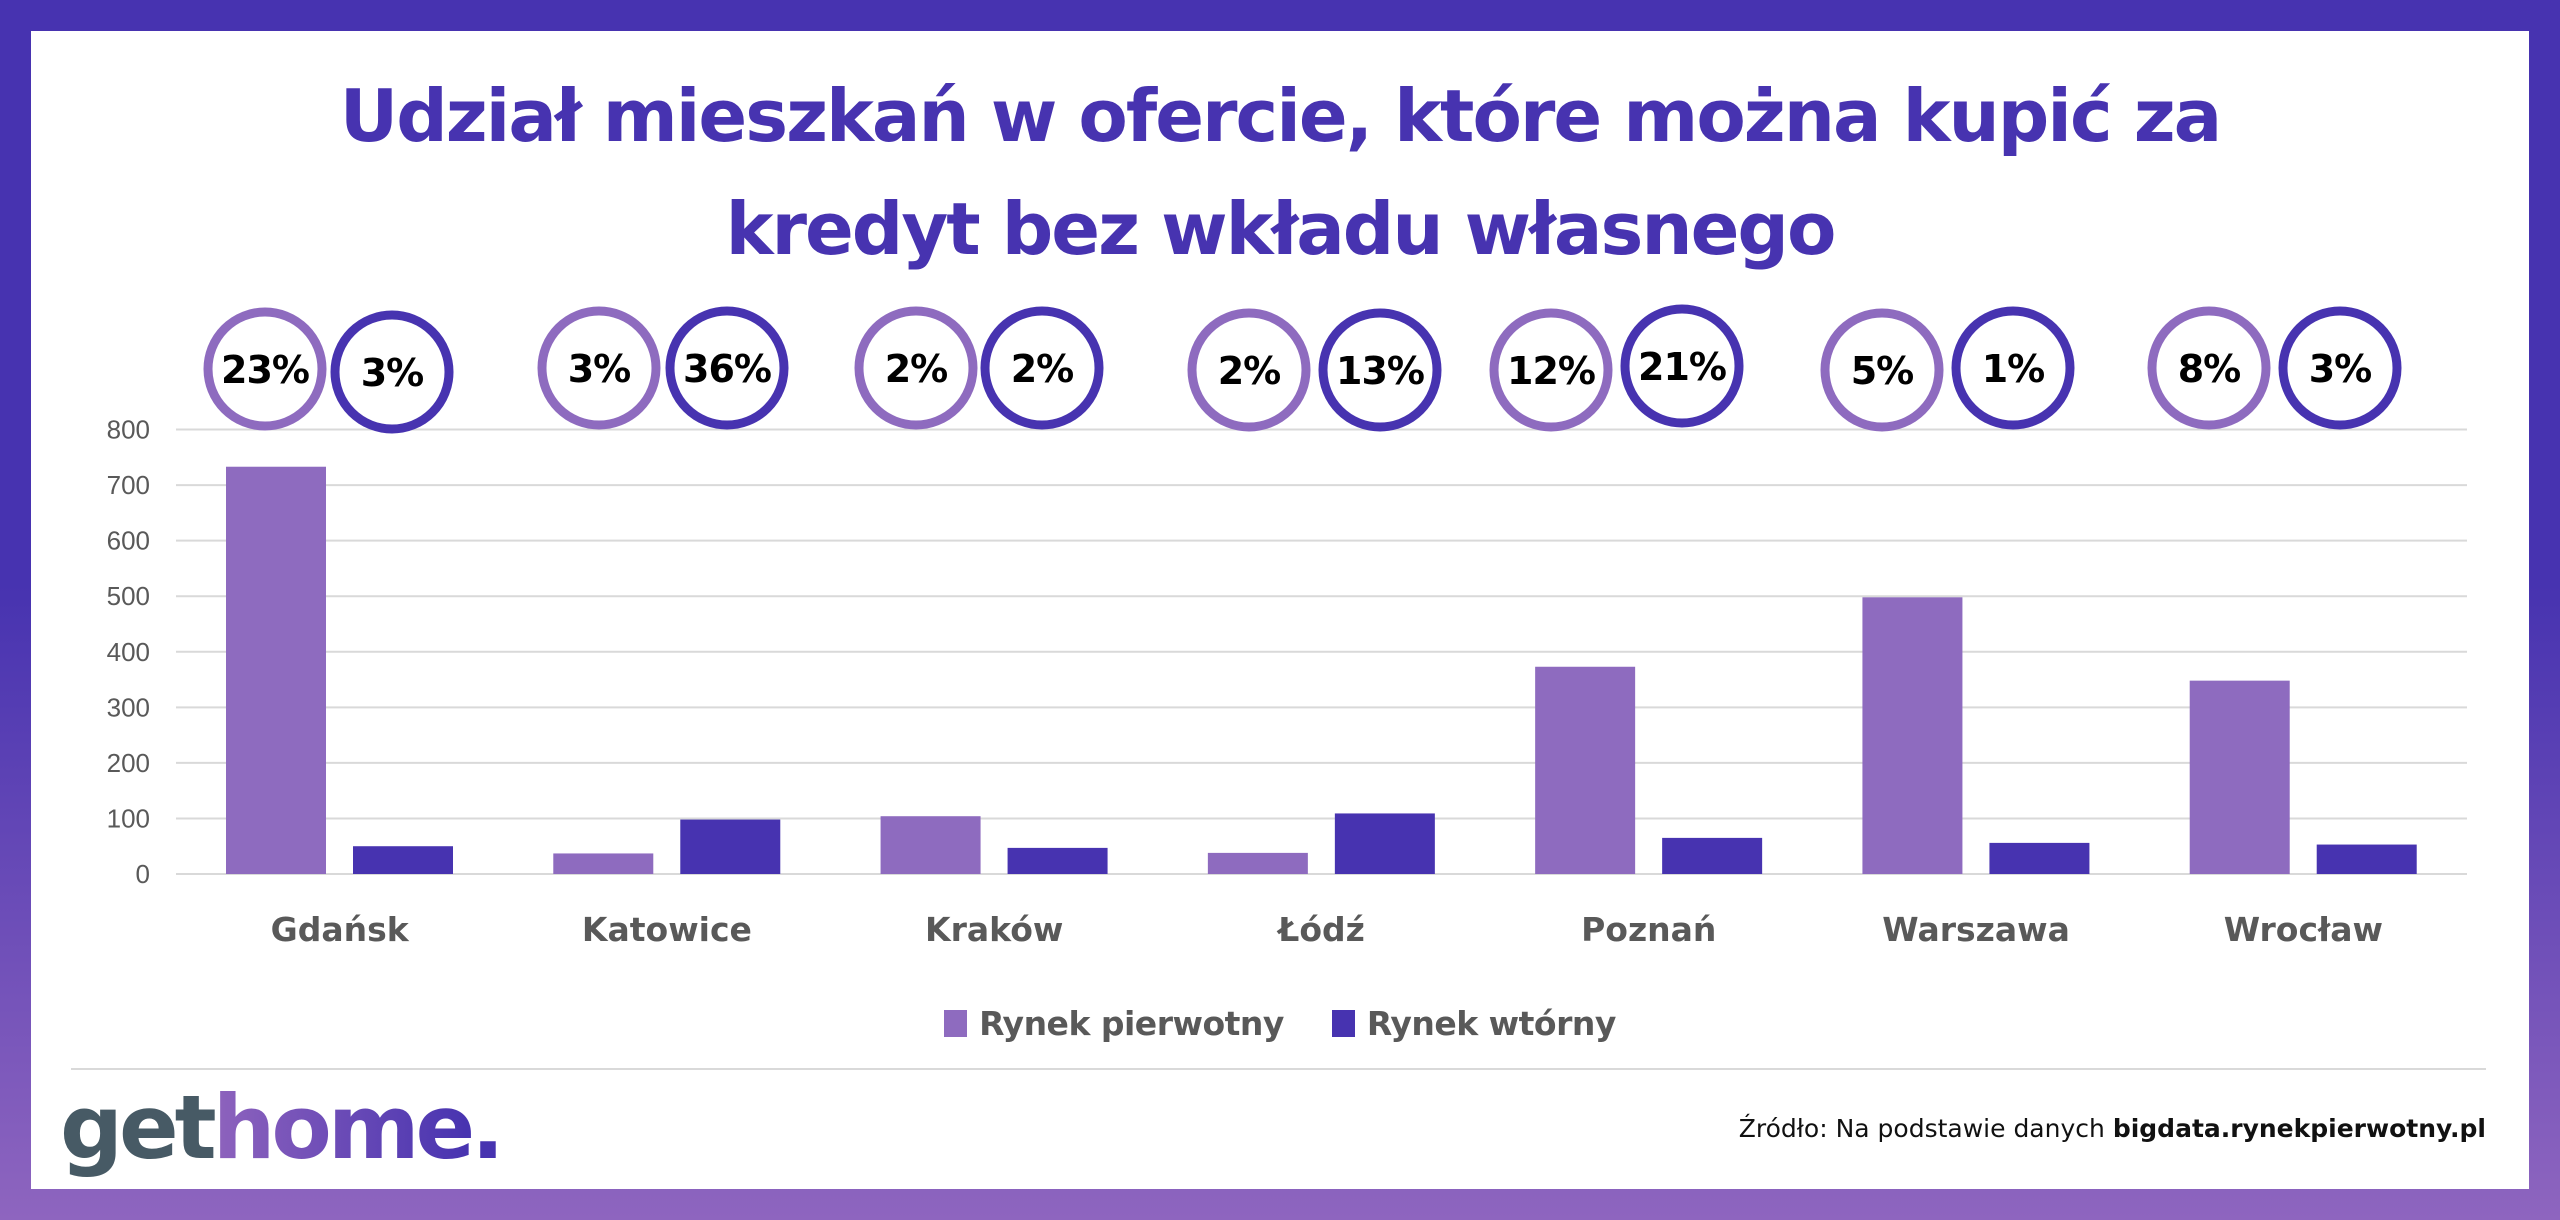  What do you see at coordinates (128, 541) in the screenshot?
I see `y-tick-label: 600` at bounding box center [128, 541].